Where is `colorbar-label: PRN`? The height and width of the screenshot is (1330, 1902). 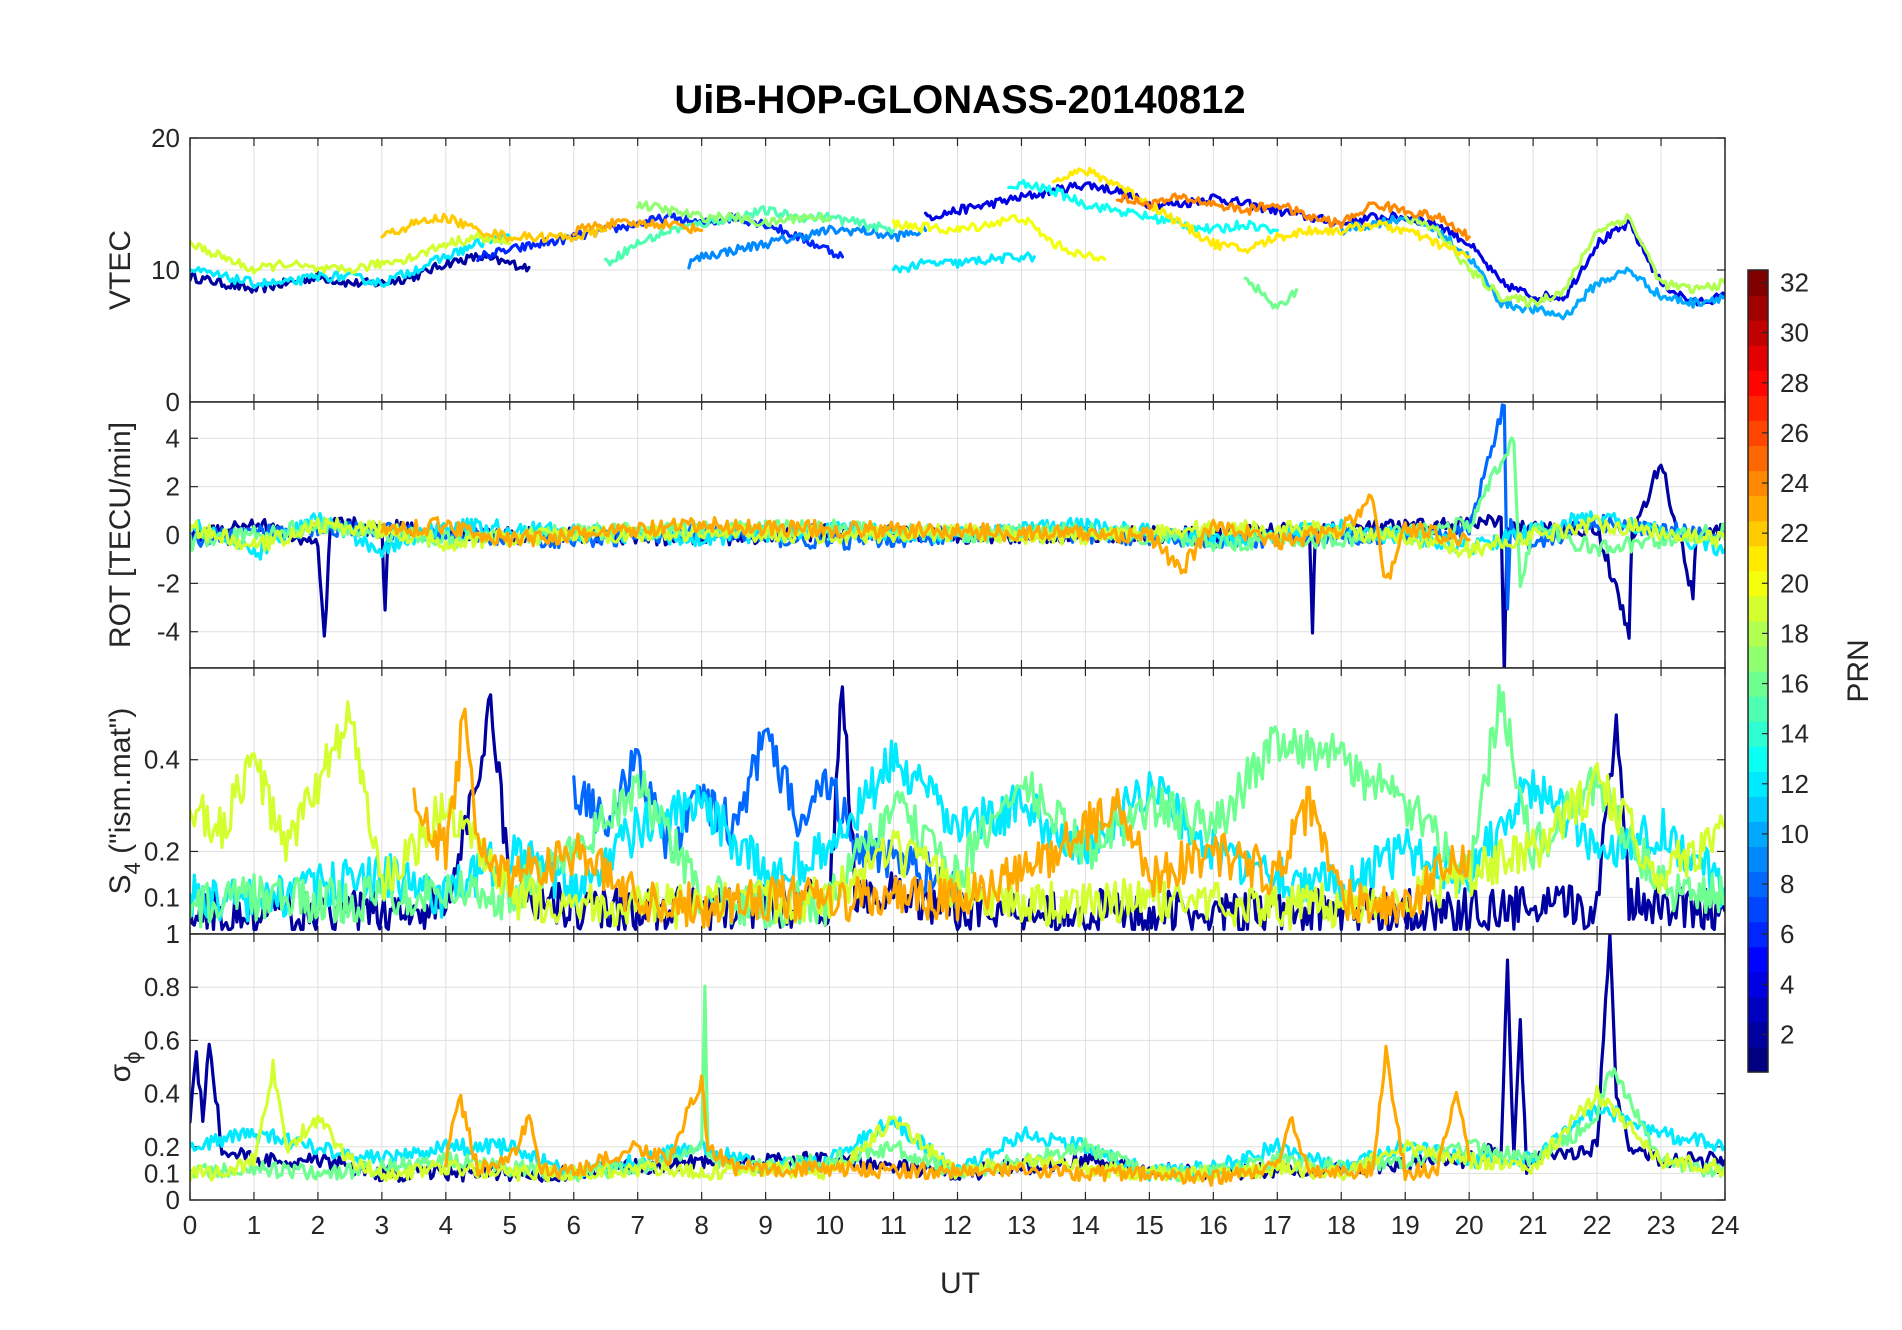
colorbar-label: PRN is located at coordinates (1858, 670).